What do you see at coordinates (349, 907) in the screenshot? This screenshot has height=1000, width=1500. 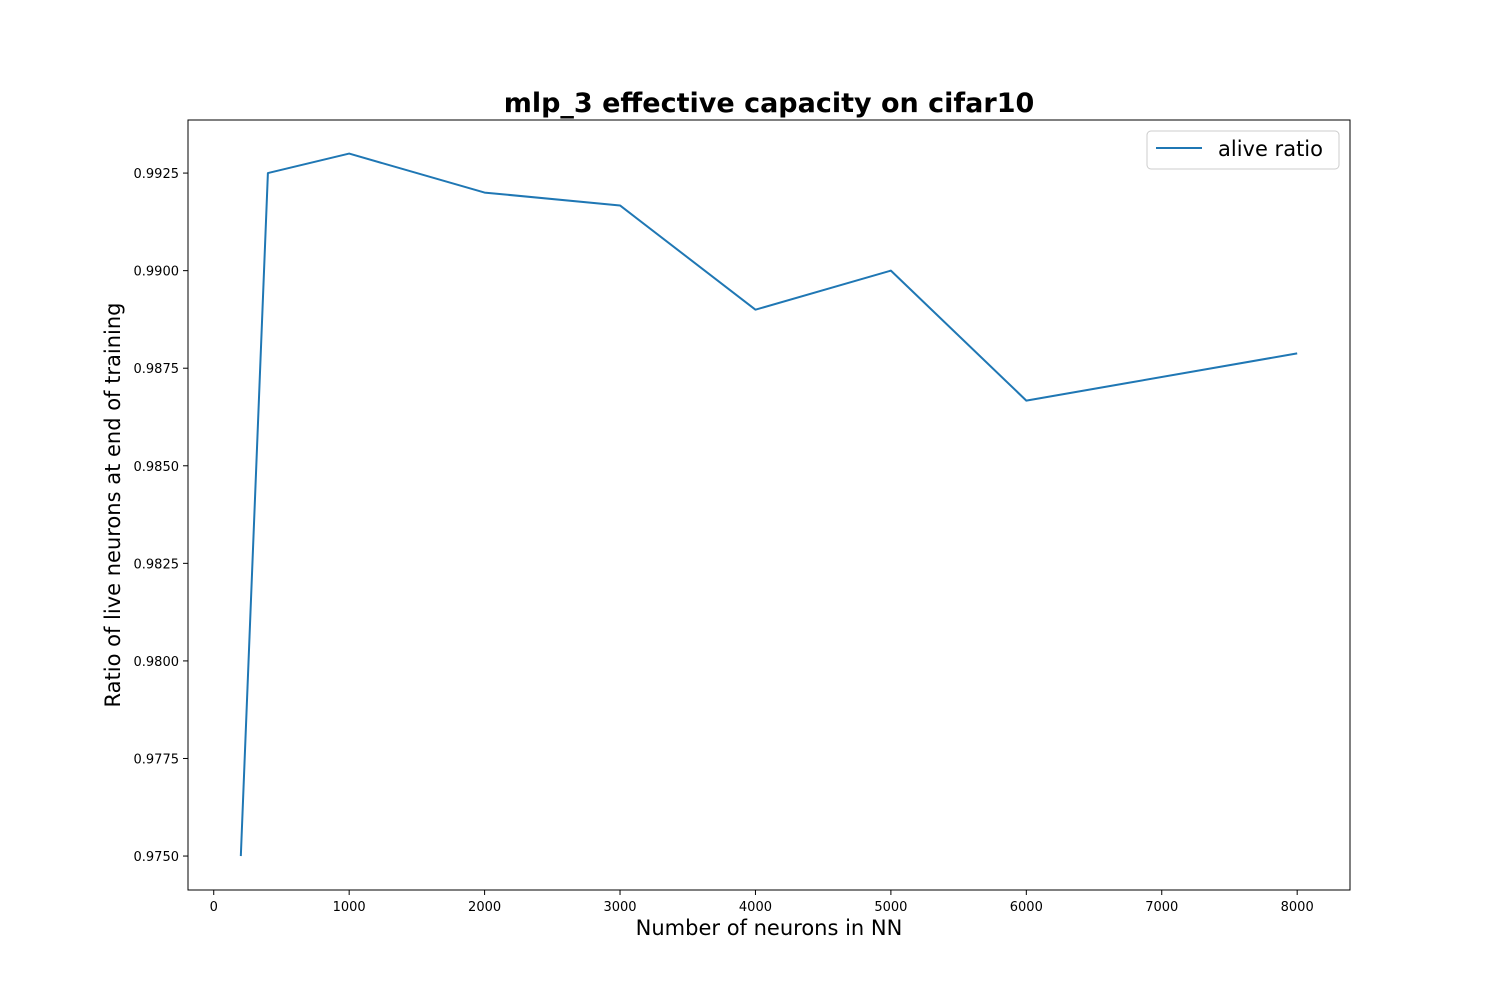 I see `x-tick-label: 1000` at bounding box center [349, 907].